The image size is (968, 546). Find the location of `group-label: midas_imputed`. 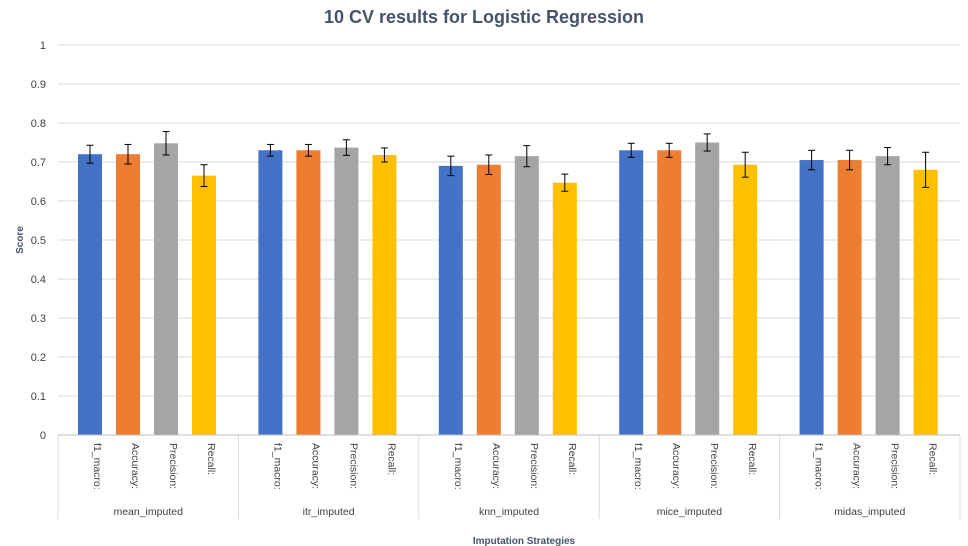

group-label: midas_imputed is located at coordinates (869, 512).